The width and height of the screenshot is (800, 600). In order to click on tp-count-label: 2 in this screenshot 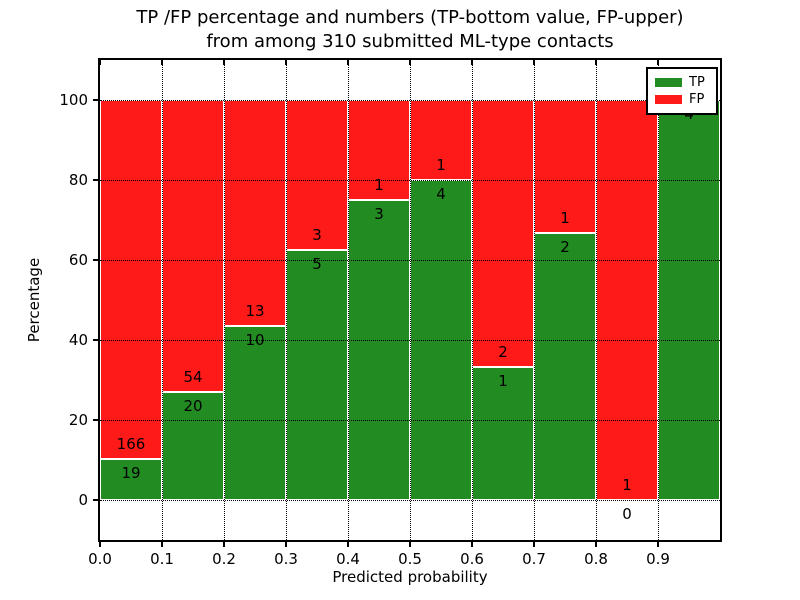, I will do `click(565, 247)`.